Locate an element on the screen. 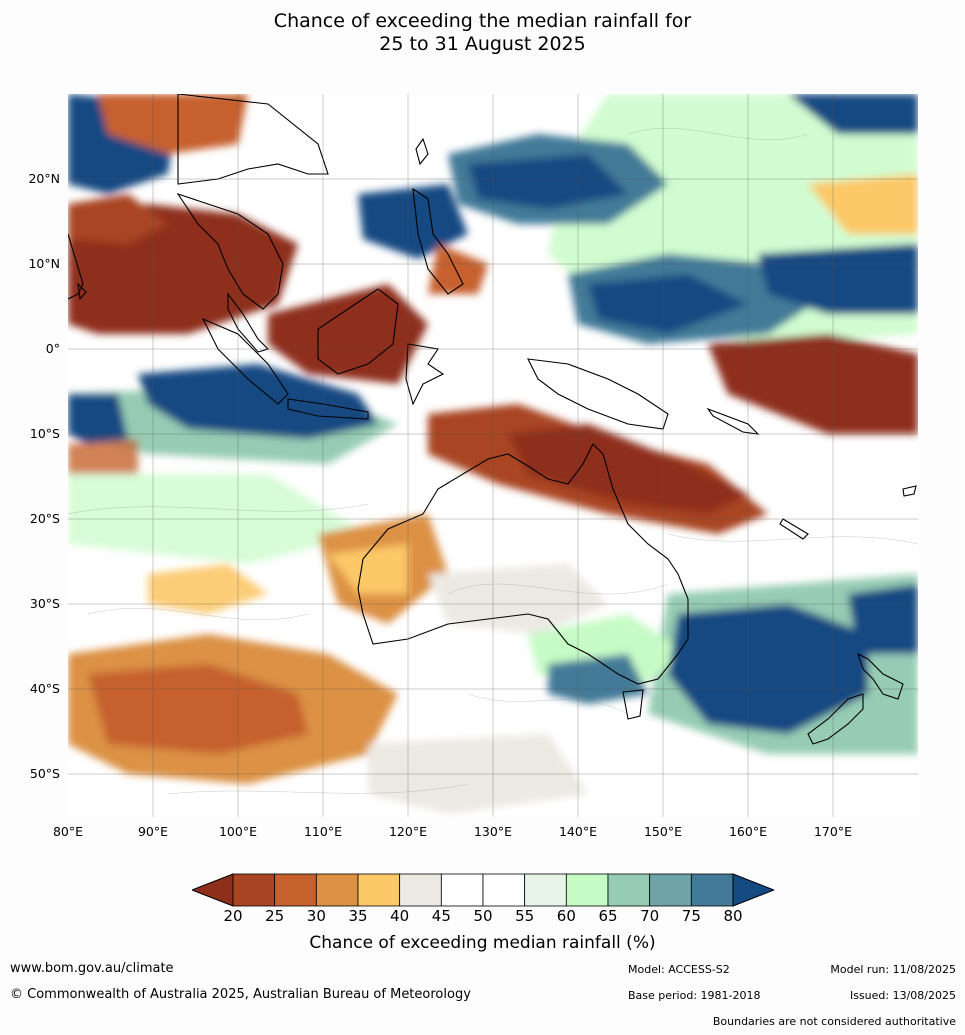  india-coast is located at coordinates (76, 266).